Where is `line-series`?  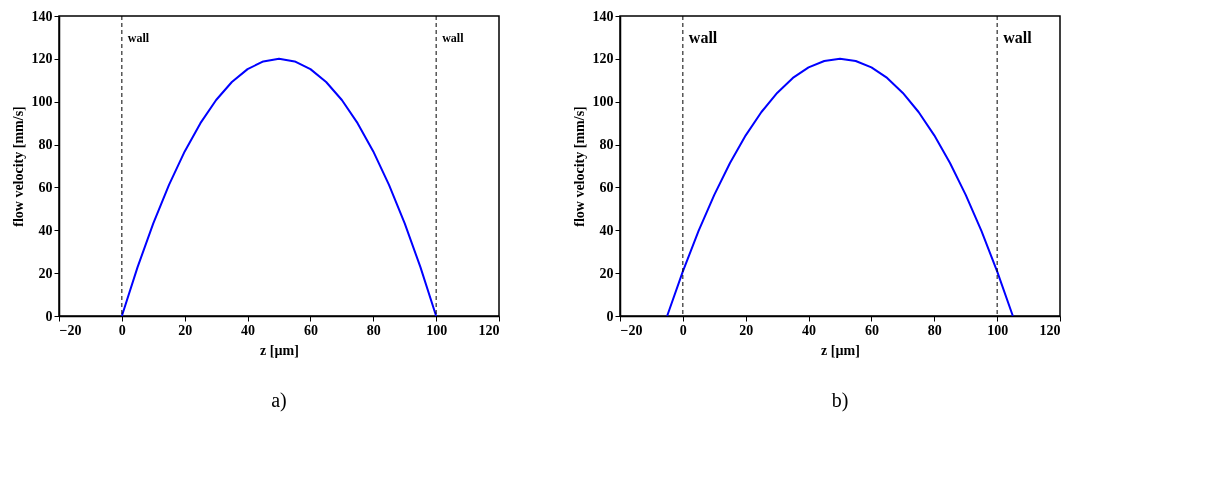
line-series is located at coordinates (279, 187).